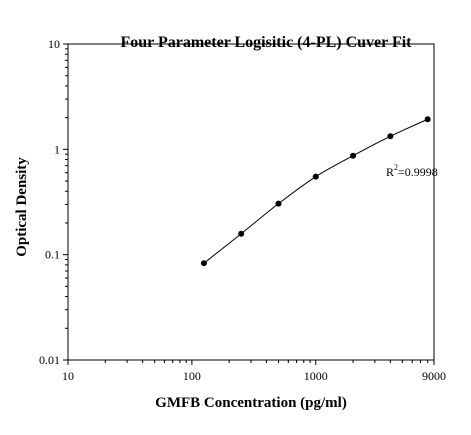 This screenshot has height=435, width=471. Describe the element at coordinates (251, 403) in the screenshot. I see `x-axis-label: GMFB Concentration (pg/ml)` at that location.